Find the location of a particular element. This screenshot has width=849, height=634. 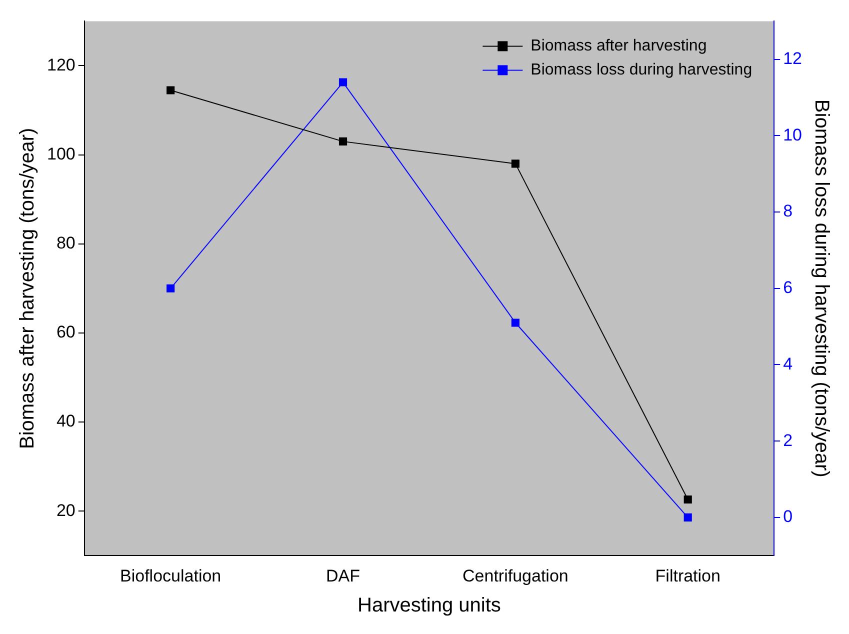

x-tick-label: DAF is located at coordinates (343, 576).